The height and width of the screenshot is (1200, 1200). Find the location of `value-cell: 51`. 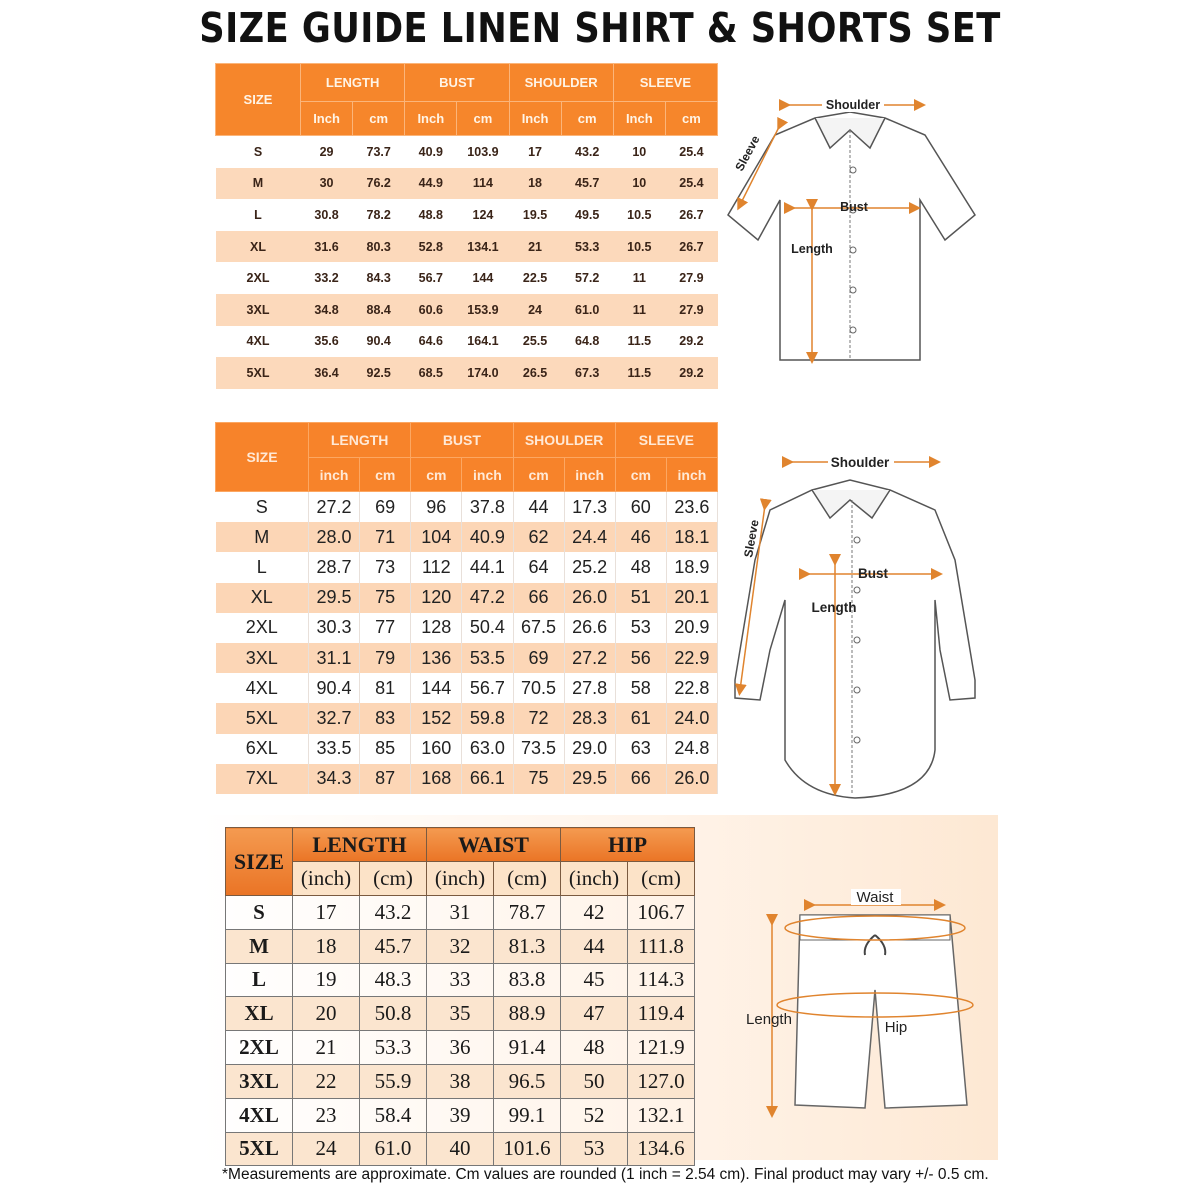

value-cell: 51 is located at coordinates (641, 597).